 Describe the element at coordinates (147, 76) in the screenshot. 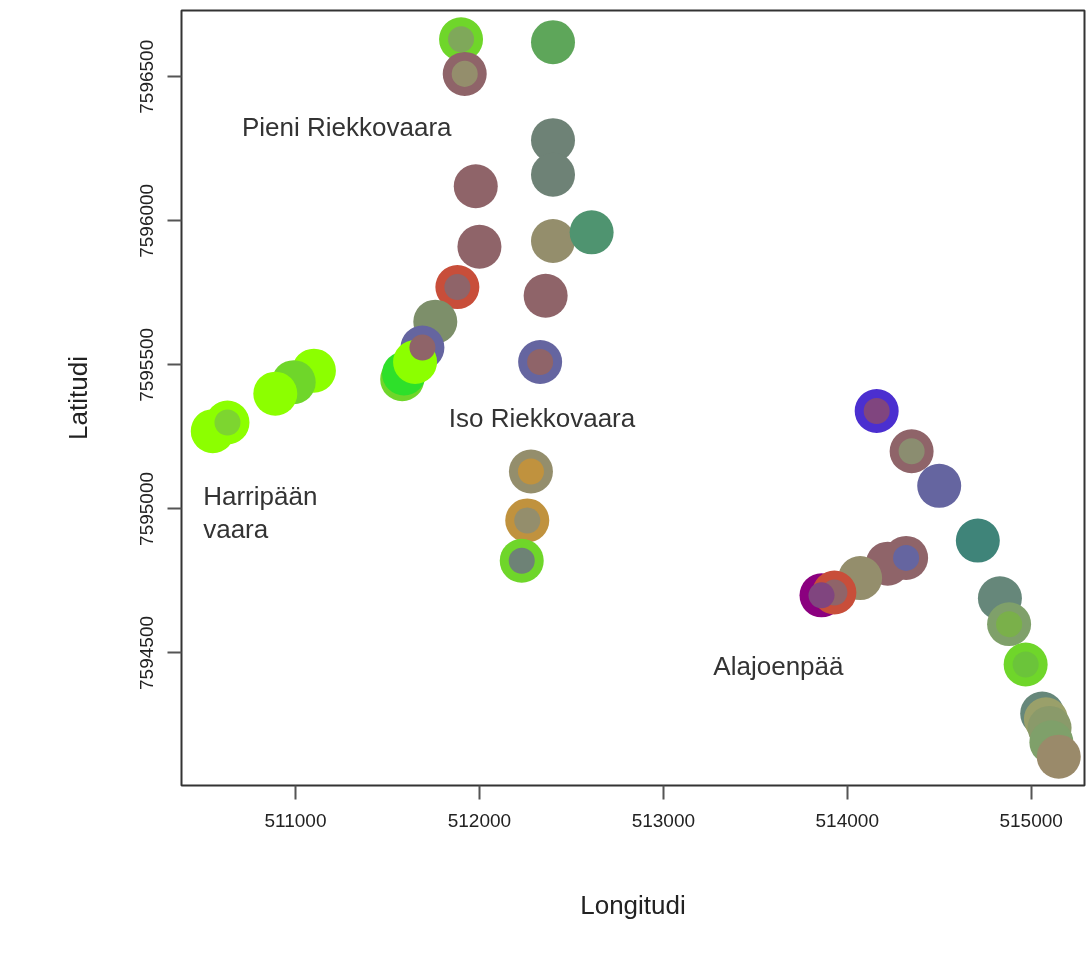

I see `y-tick-label: 7596500` at that location.